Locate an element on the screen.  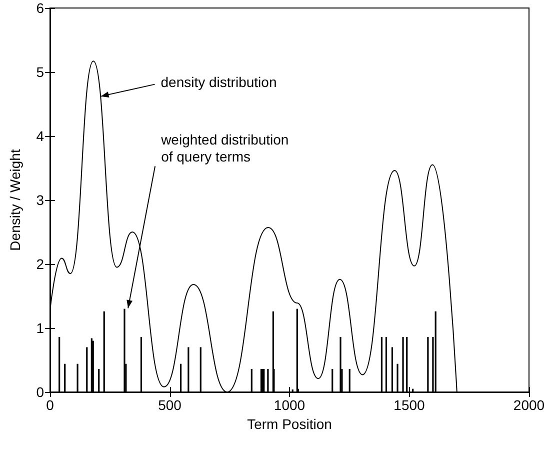
y-tick-label: 0 is located at coordinates (40, 392).